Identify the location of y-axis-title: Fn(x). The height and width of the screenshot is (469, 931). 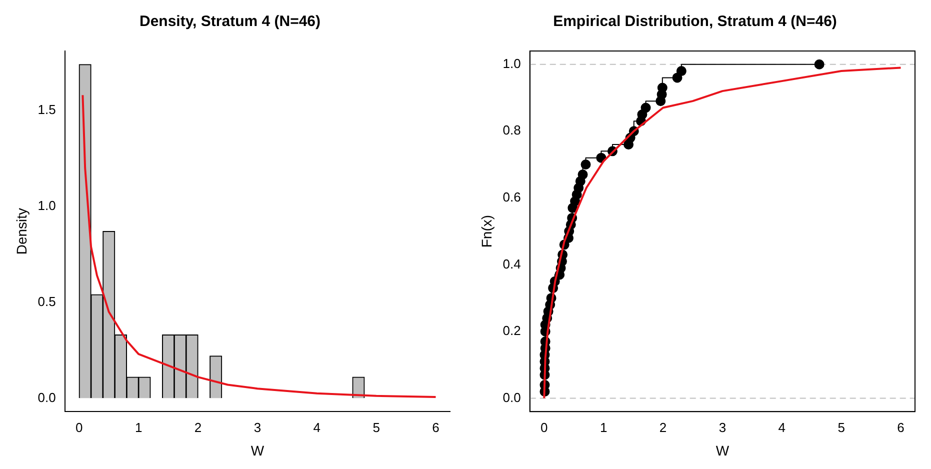
(486, 231).